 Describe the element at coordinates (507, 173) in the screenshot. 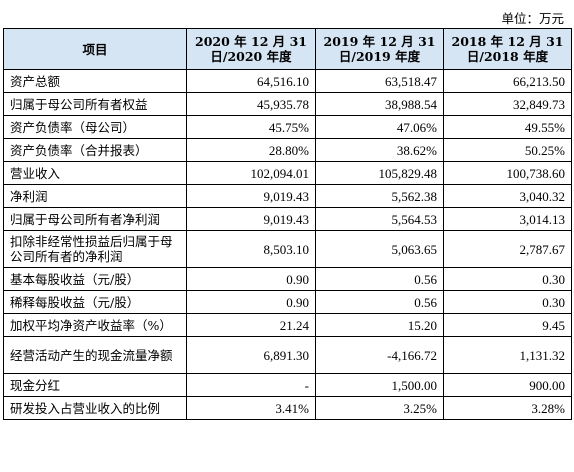

I see `cell-2018: 100,738.60` at that location.